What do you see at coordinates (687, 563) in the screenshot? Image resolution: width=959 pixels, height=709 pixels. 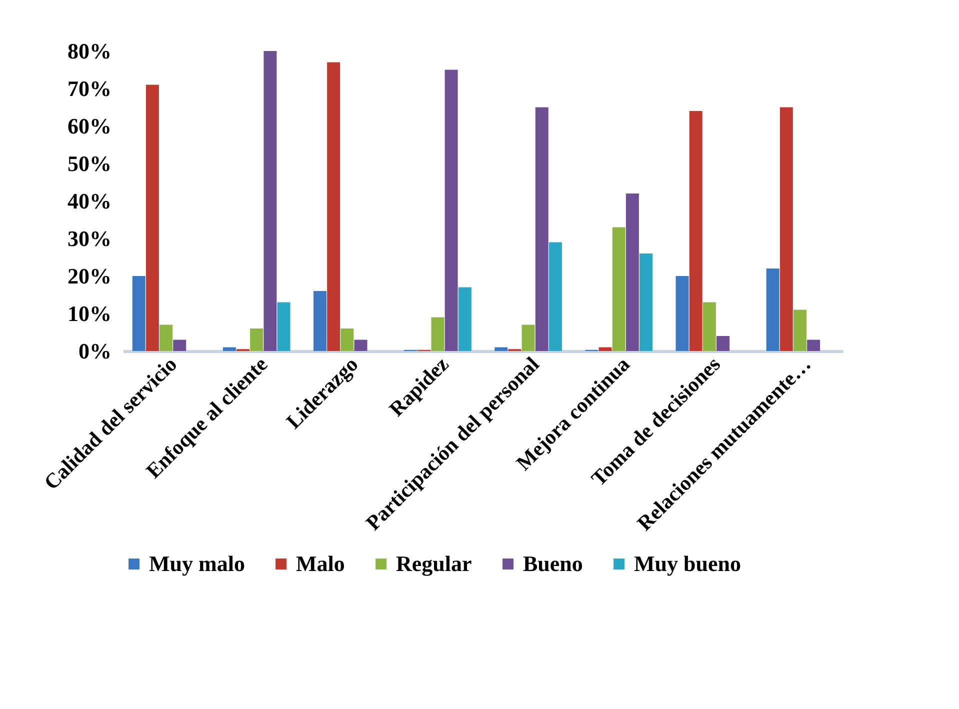 I see `legend-label: Muy bueno` at bounding box center [687, 563].